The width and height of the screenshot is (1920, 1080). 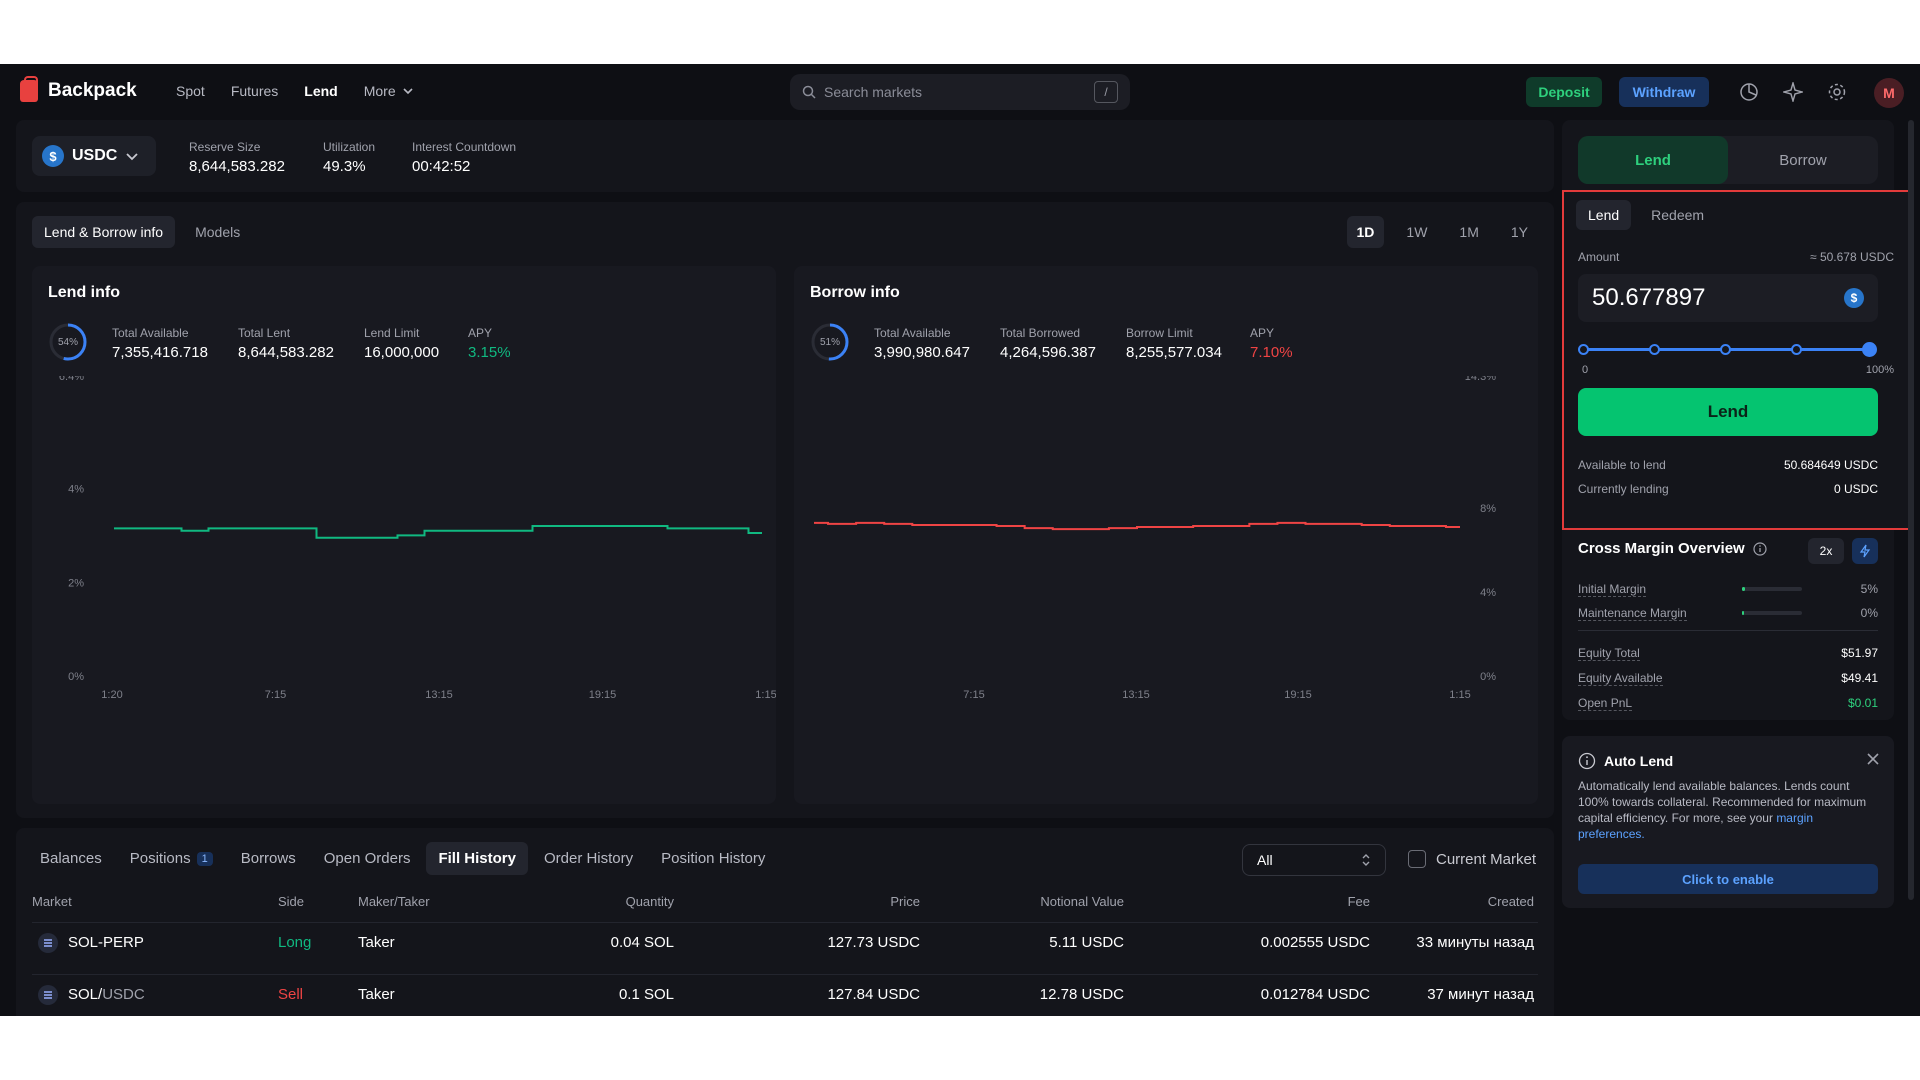 What do you see at coordinates (1106, 92) in the screenshot?
I see `search-shortcut: /` at bounding box center [1106, 92].